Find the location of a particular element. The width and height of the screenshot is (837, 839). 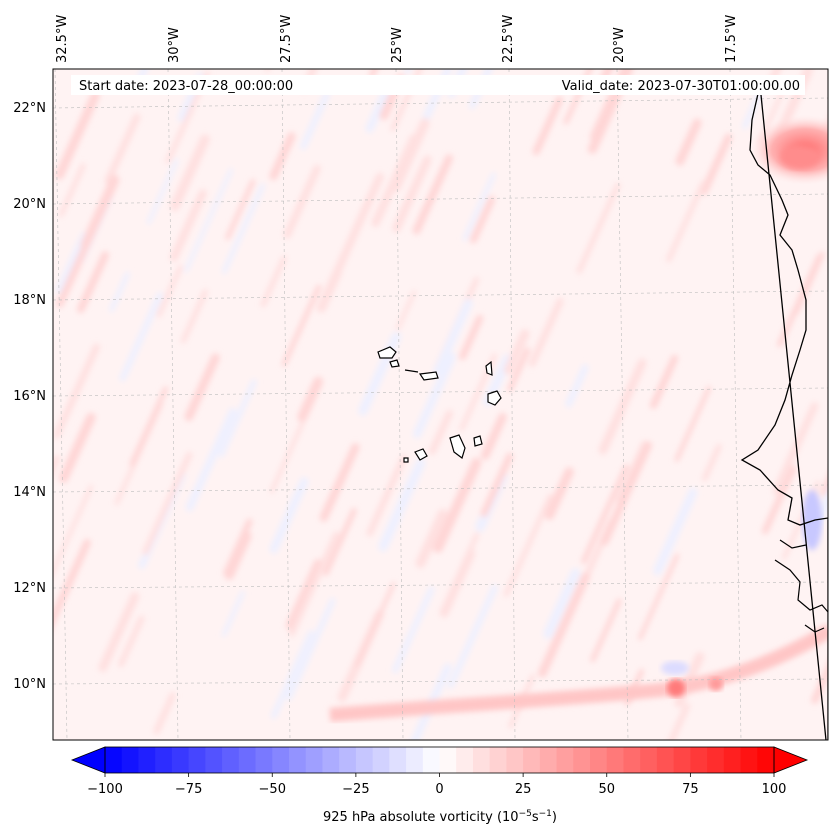

island-sao-nicolau is located at coordinates (421, 375).